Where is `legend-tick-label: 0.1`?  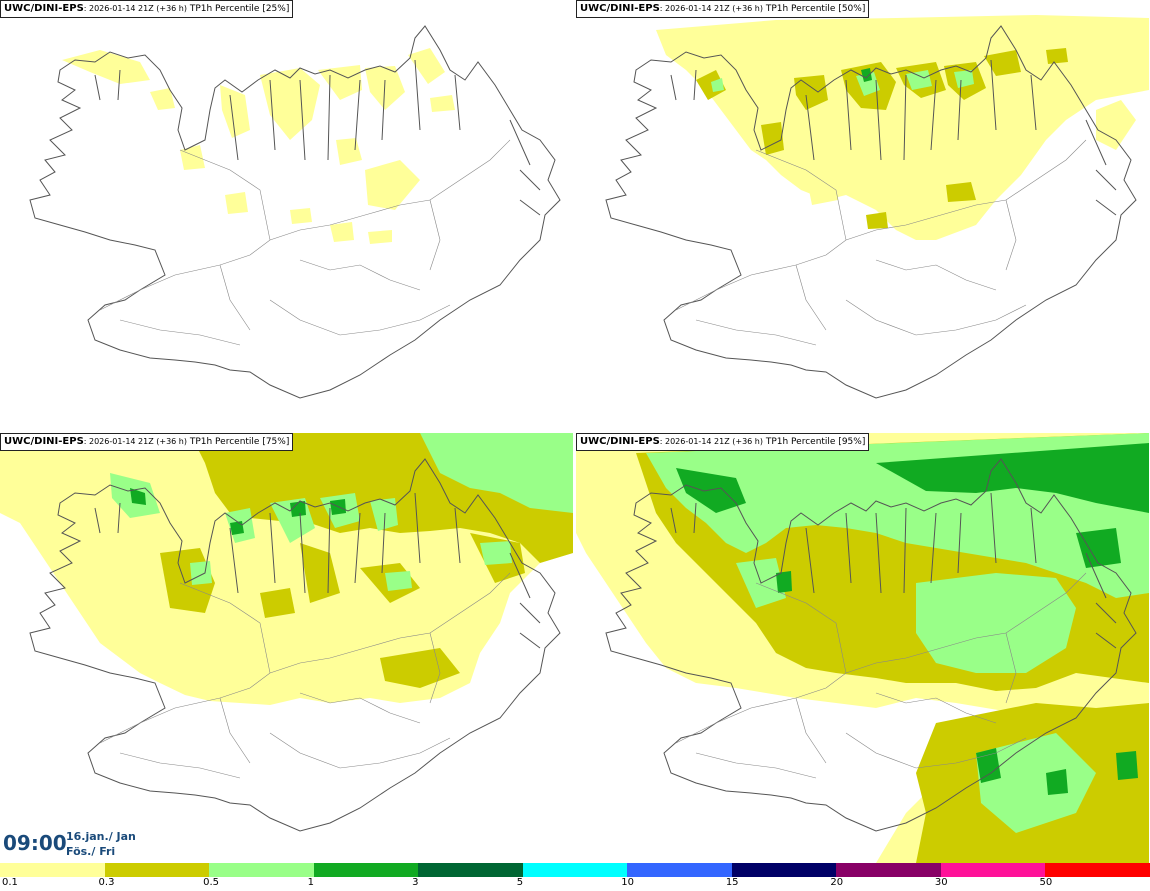
legend-tick-label: 0.1 is located at coordinates (10, 882).